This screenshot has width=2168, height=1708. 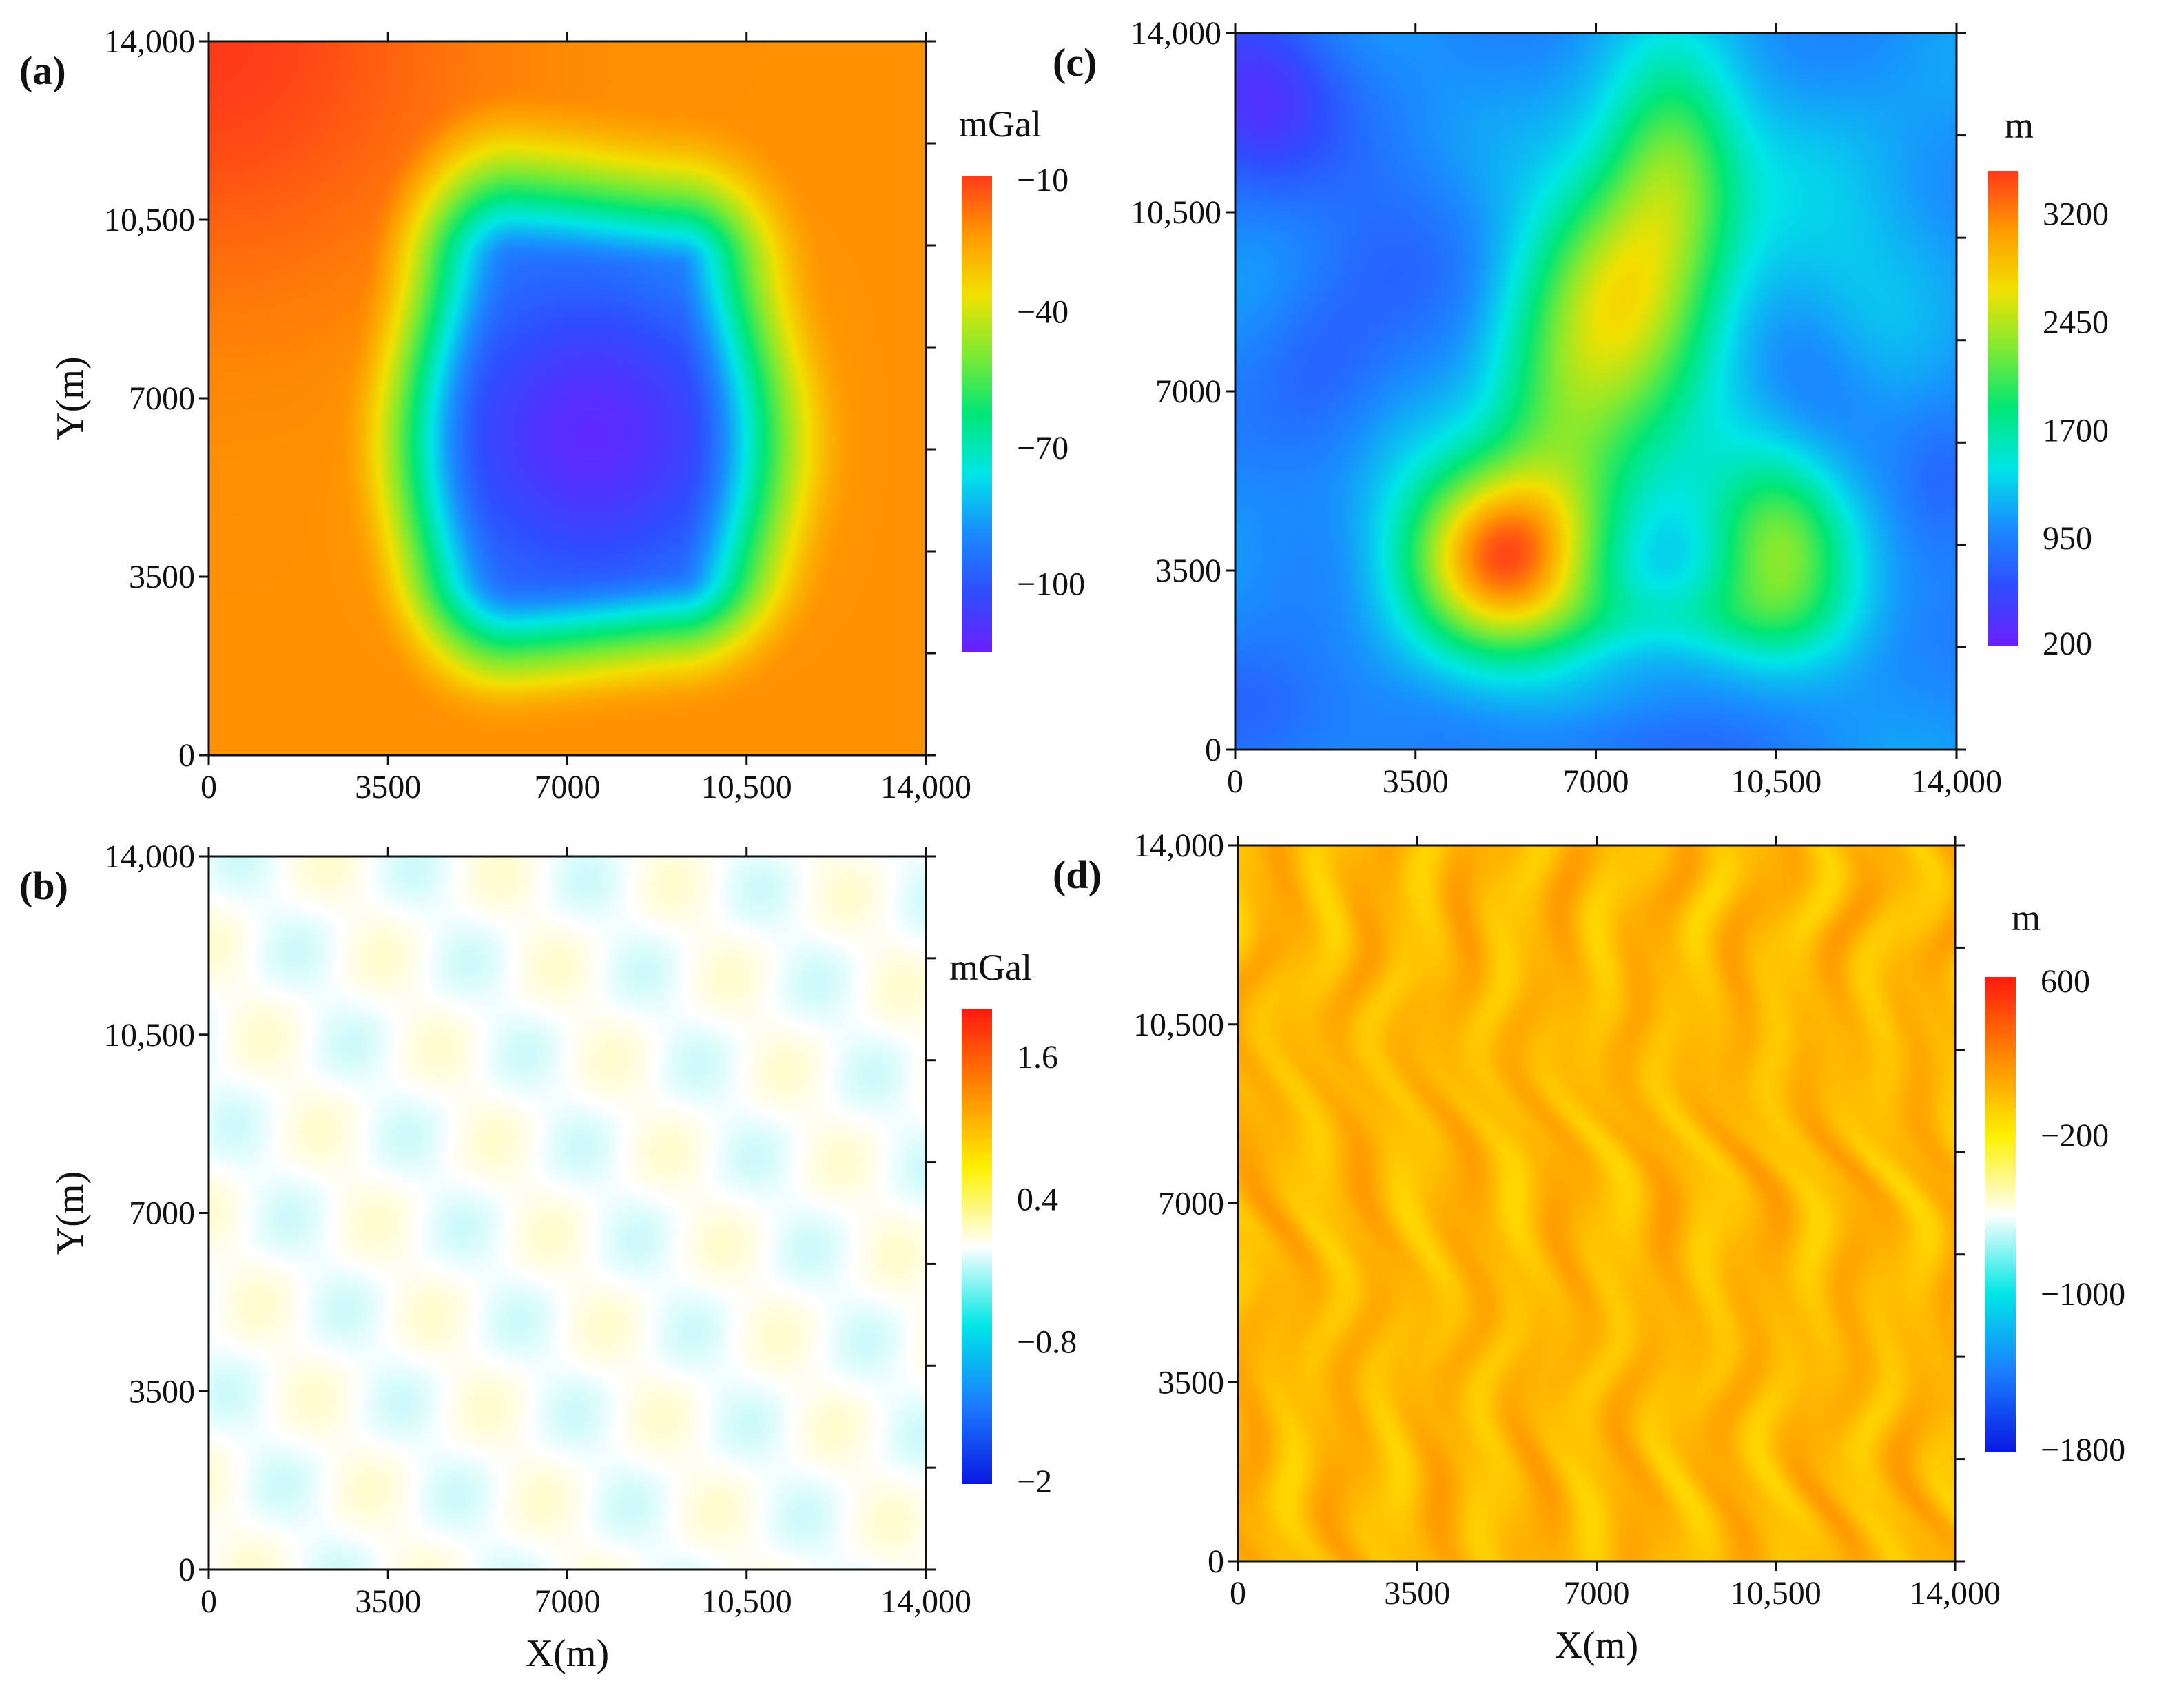 I want to click on colorbar-tick-label: 600, so click(x=2065, y=981).